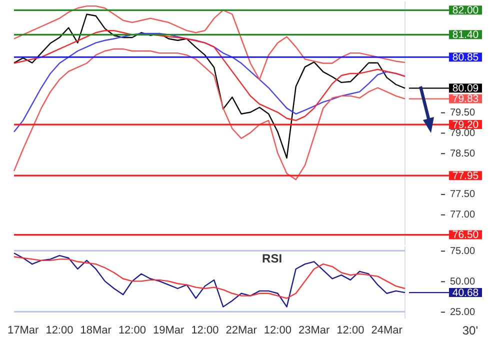 The height and width of the screenshot is (339, 500). What do you see at coordinates (465, 88) in the screenshot?
I see `data-label: 80.09` at bounding box center [465, 88].